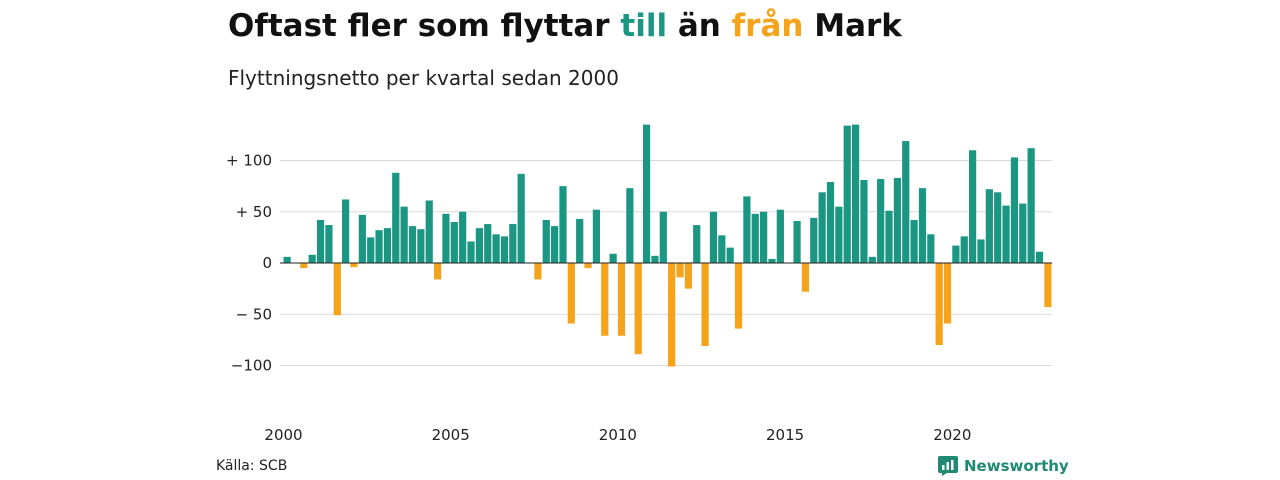 The height and width of the screenshot is (480, 1280). I want to click on title-part-1: Oftast fler som flyttar, so click(424, 26).